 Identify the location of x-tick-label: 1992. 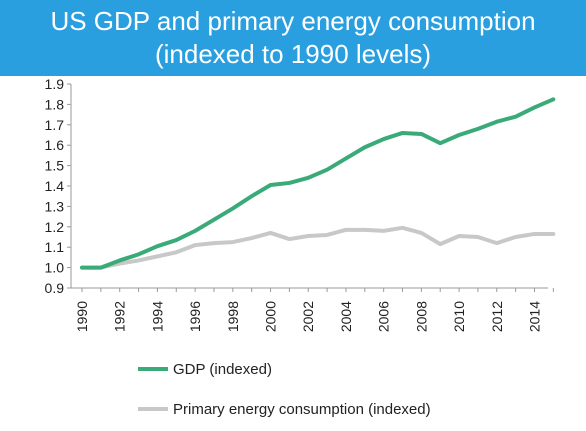
(120, 316).